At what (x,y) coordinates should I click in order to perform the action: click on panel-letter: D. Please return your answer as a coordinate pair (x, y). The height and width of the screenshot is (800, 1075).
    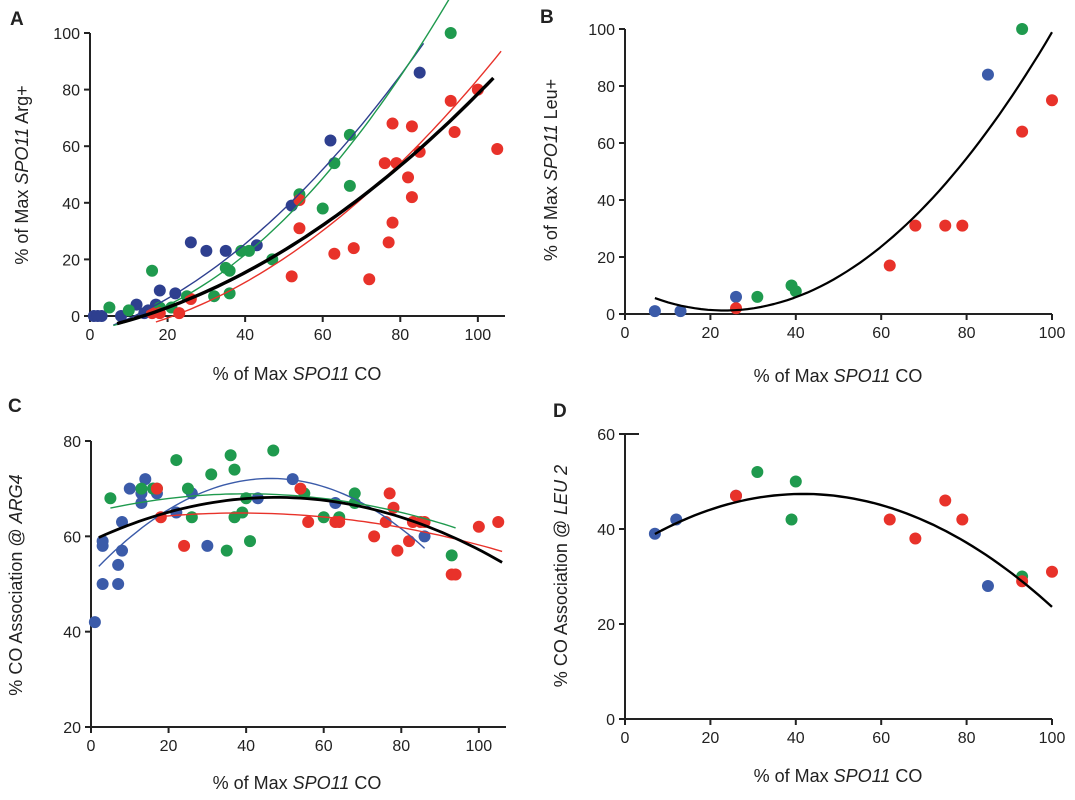
    Looking at the image, I should click on (560, 411).